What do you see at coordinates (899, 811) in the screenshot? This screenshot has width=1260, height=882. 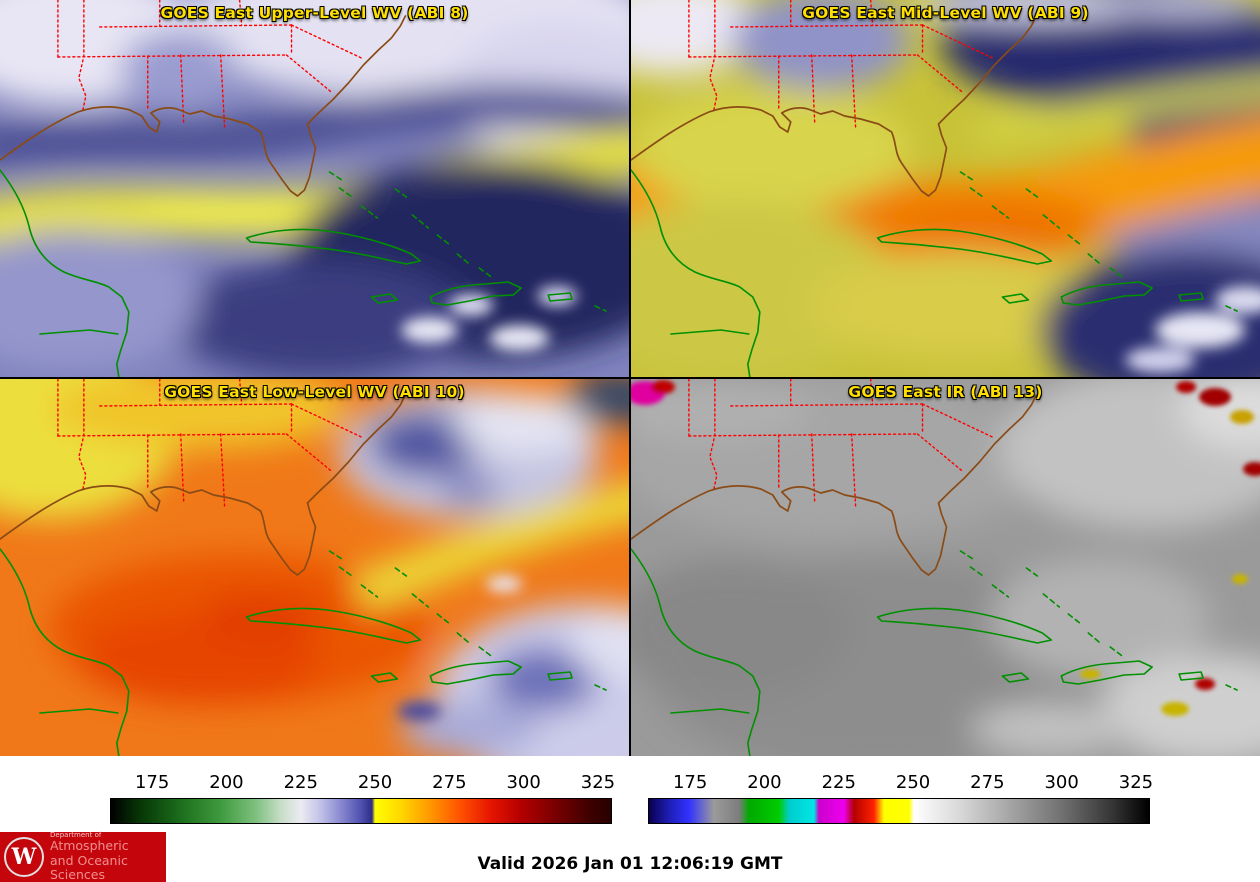 I see `ir-colorbar` at bounding box center [899, 811].